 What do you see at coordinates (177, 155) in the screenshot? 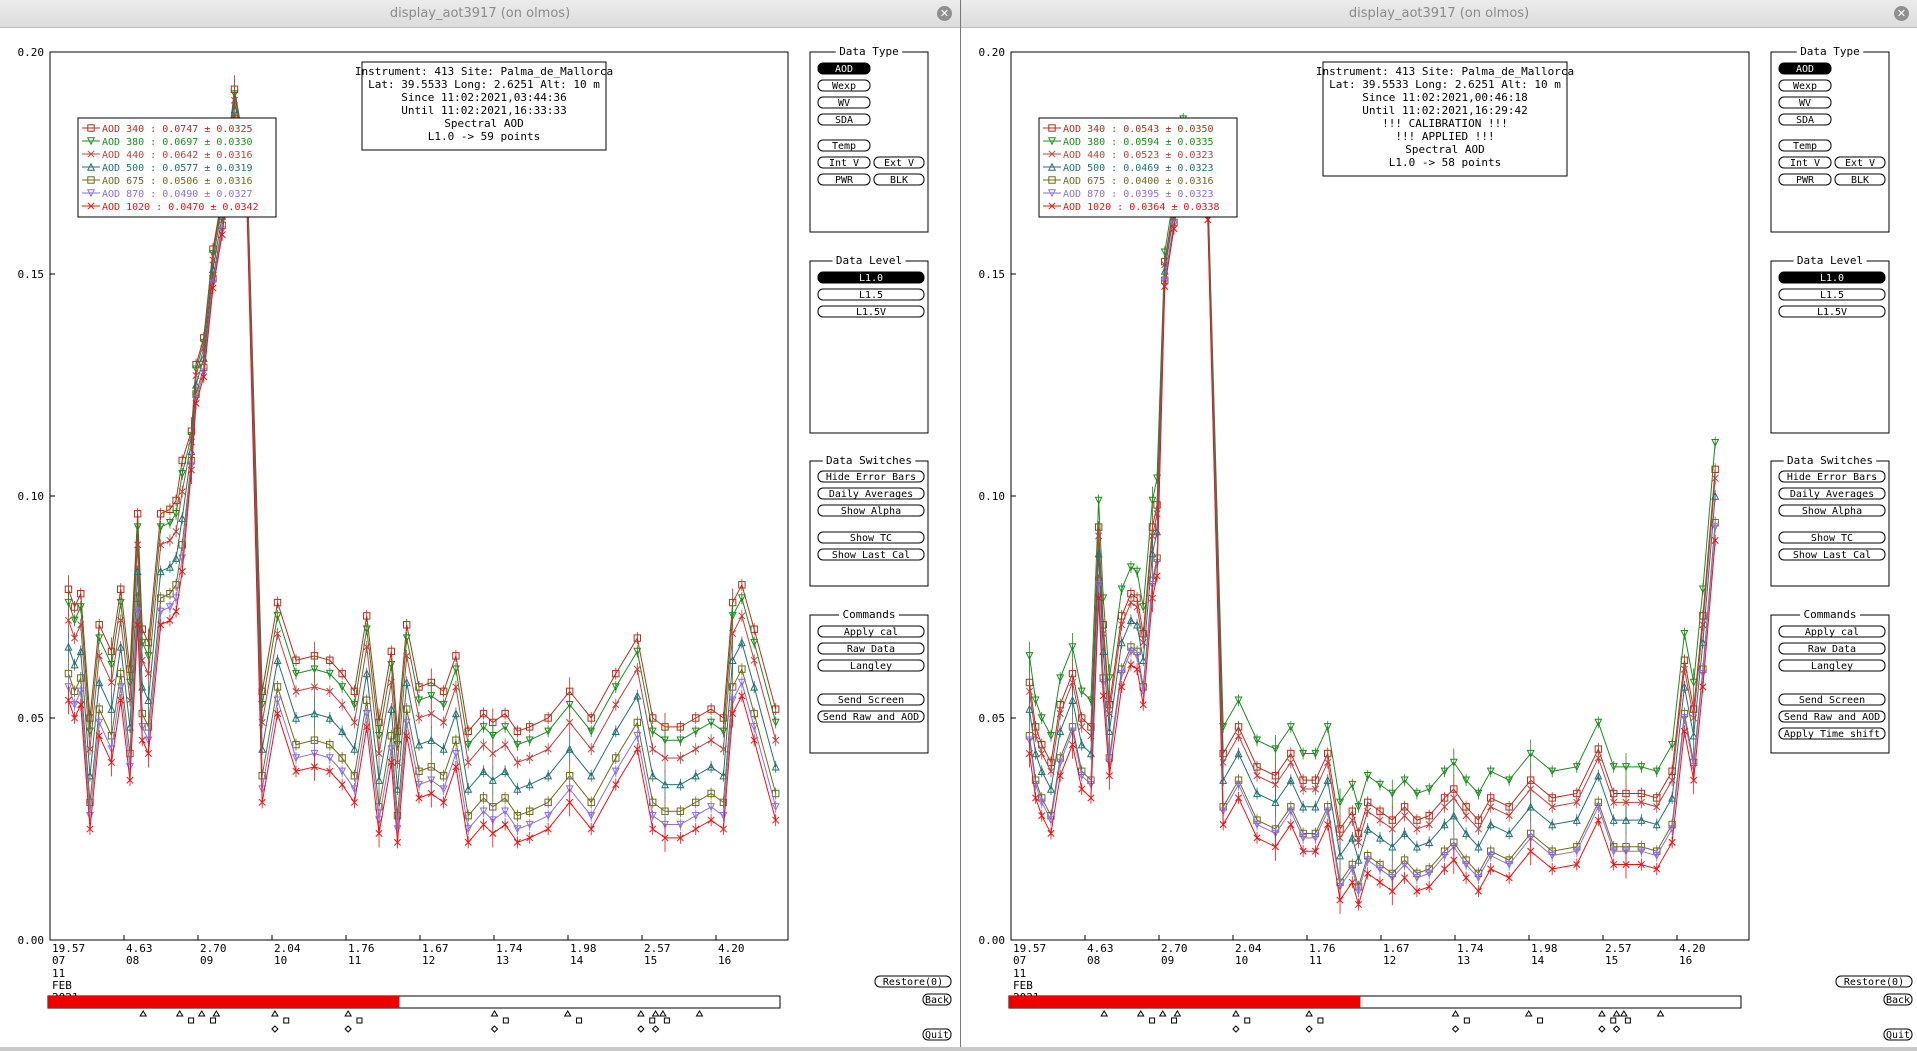
I see `legend-entry: AOD 440 : 0.0642 ± 0.0316` at bounding box center [177, 155].